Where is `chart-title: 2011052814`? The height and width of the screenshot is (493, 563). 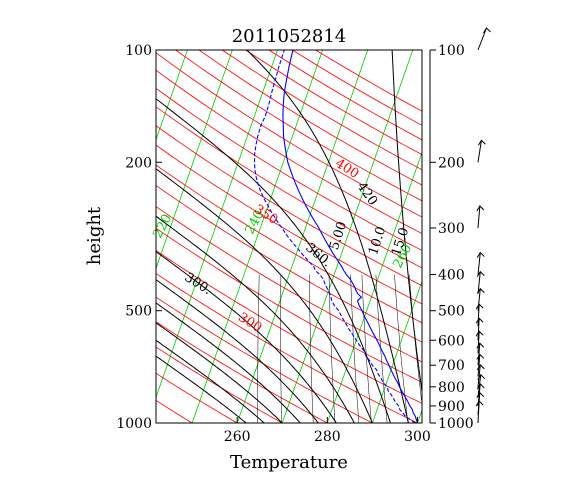 chart-title: 2011052814 is located at coordinates (289, 36).